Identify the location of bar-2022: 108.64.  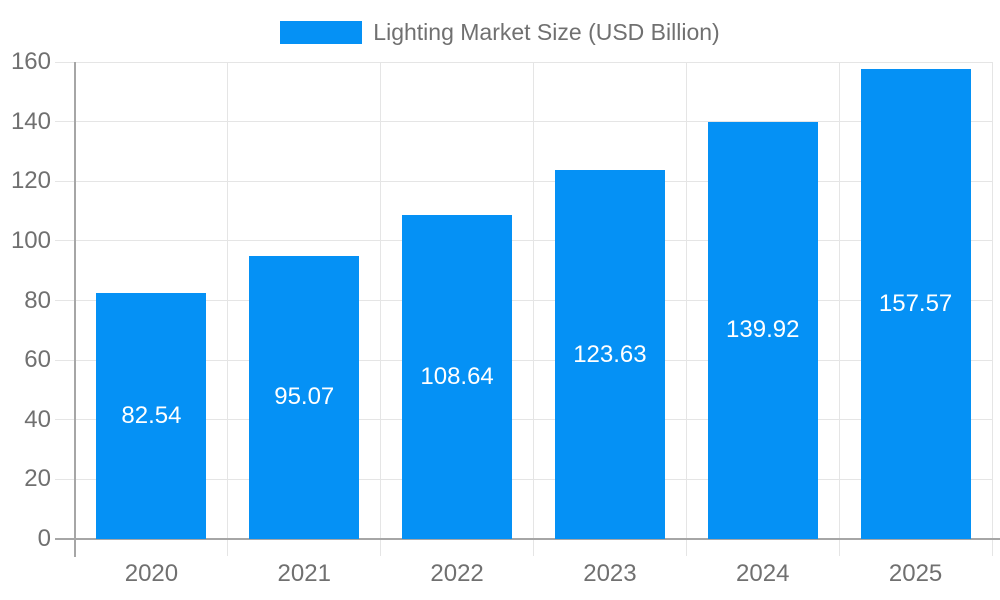
(457, 377).